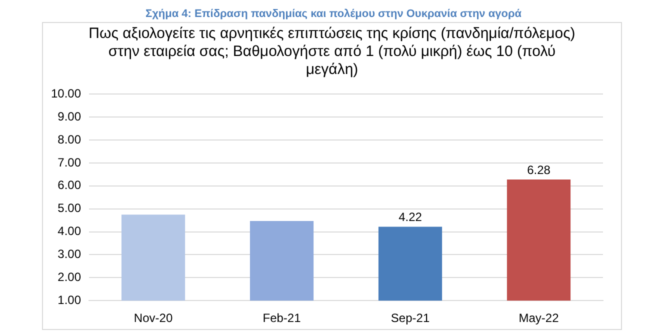 This screenshot has height=332, width=667. I want to click on y-tick-label: 10.00, so click(66, 93).